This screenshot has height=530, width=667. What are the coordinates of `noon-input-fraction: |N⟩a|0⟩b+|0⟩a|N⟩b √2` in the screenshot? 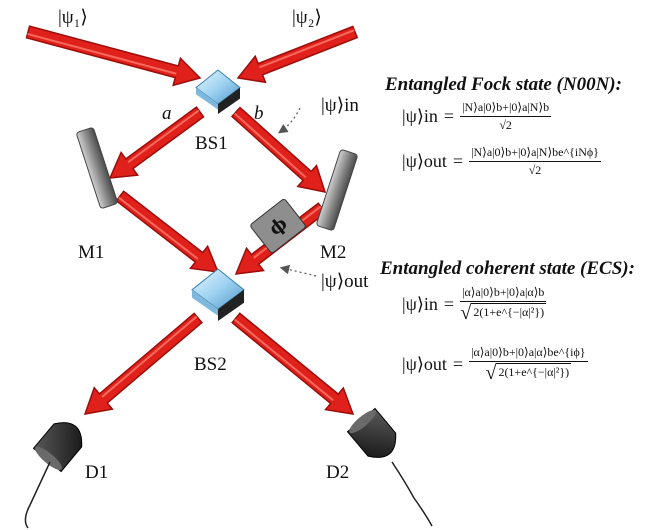 It's located at (506, 116).